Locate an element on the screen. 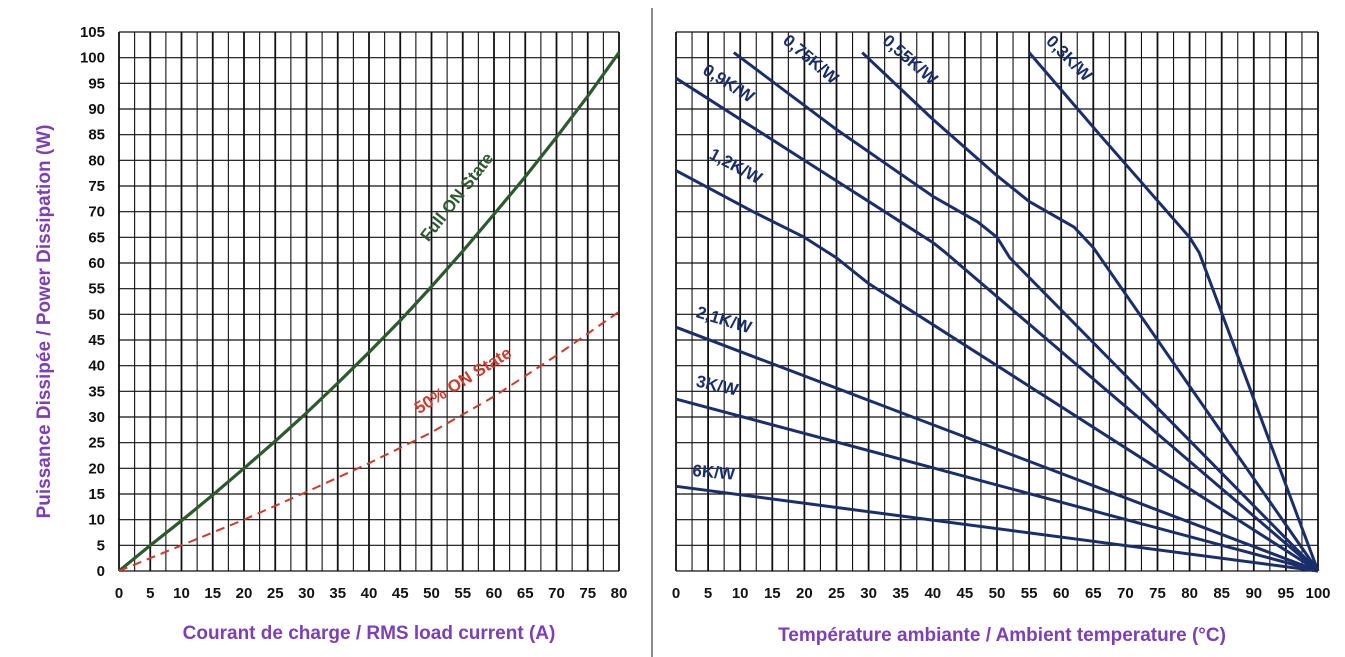  x-tick-label: 90 is located at coordinates (1253, 593).